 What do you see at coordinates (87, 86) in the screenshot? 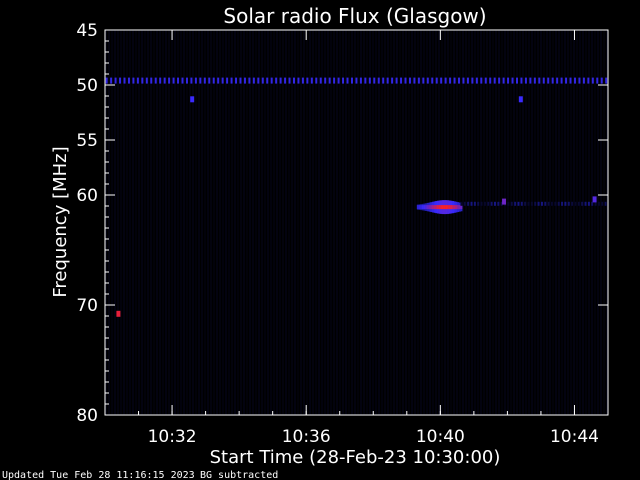
I see `y-tick-label: 50` at bounding box center [87, 86].